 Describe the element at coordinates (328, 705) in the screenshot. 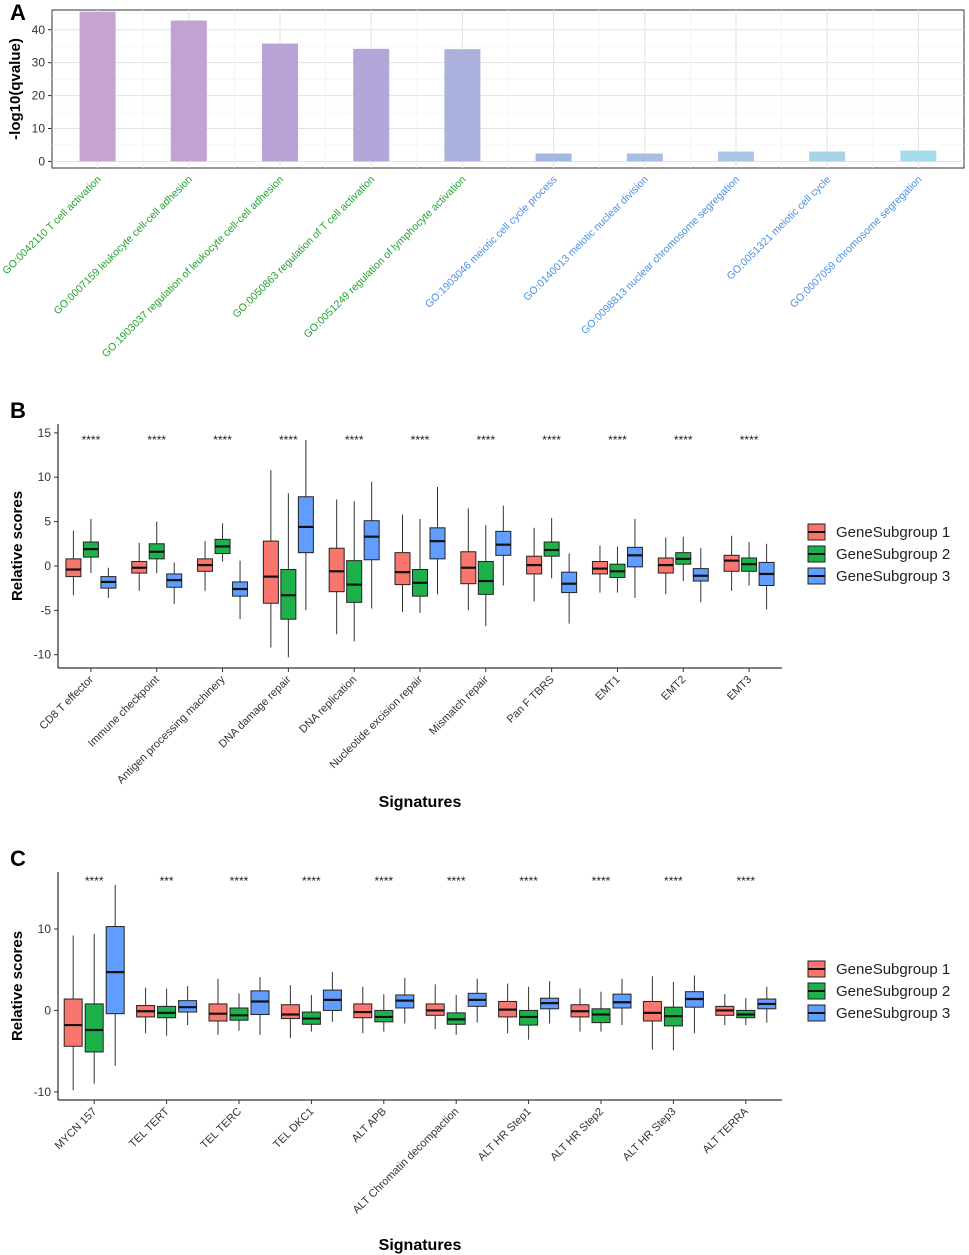

I see `x-tick-label: DNA replication` at that location.